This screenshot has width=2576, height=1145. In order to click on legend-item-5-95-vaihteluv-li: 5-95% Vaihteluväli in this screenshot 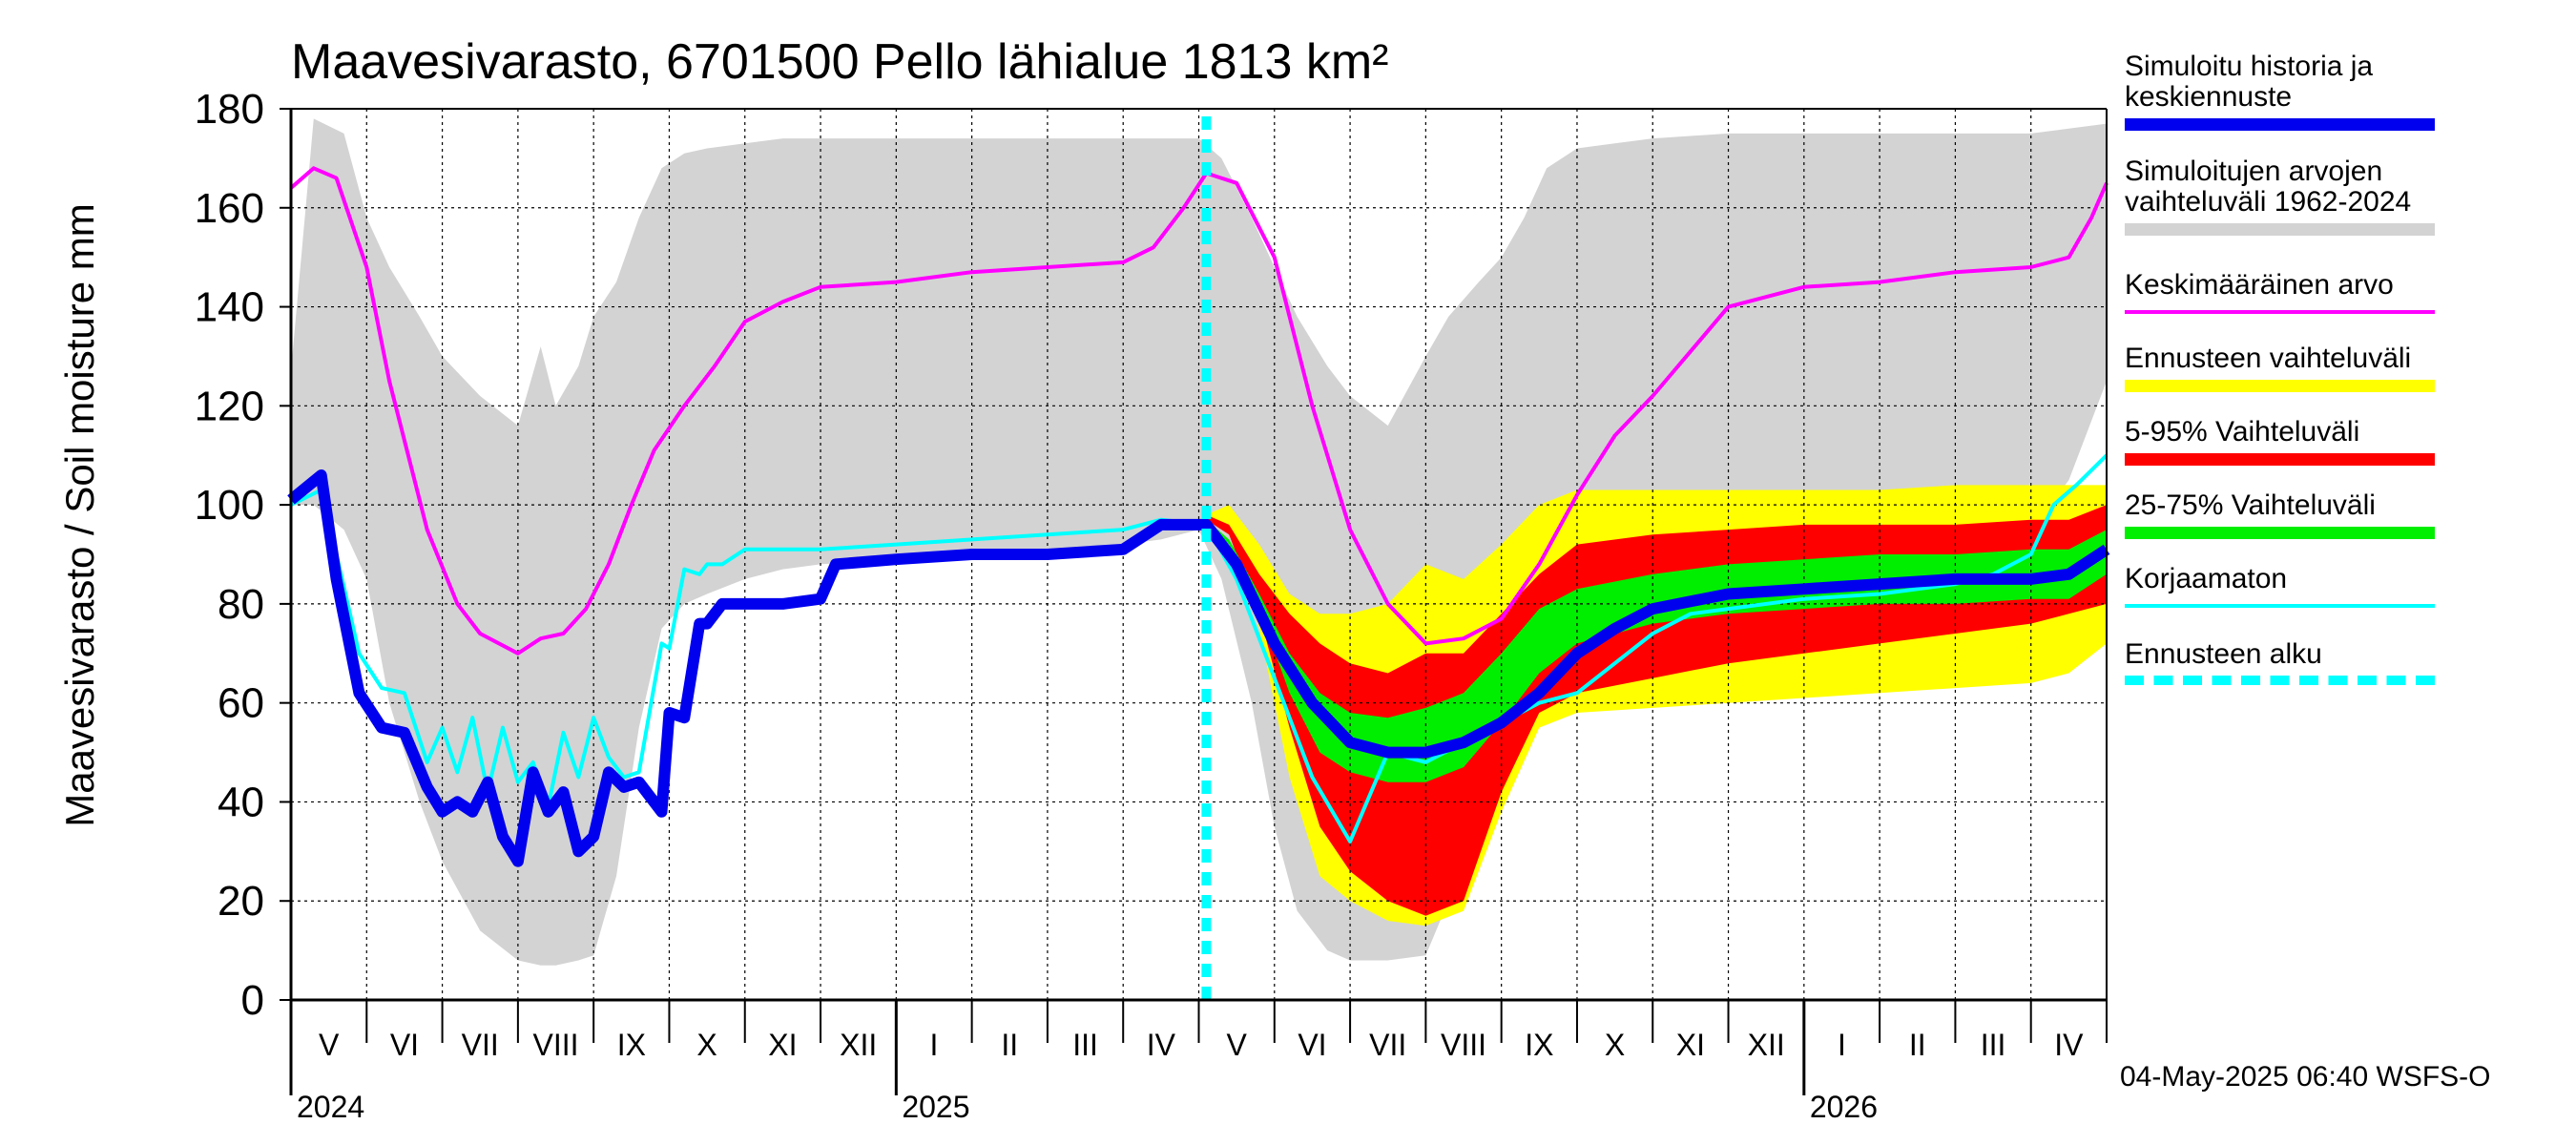, I will do `click(2344, 441)`.